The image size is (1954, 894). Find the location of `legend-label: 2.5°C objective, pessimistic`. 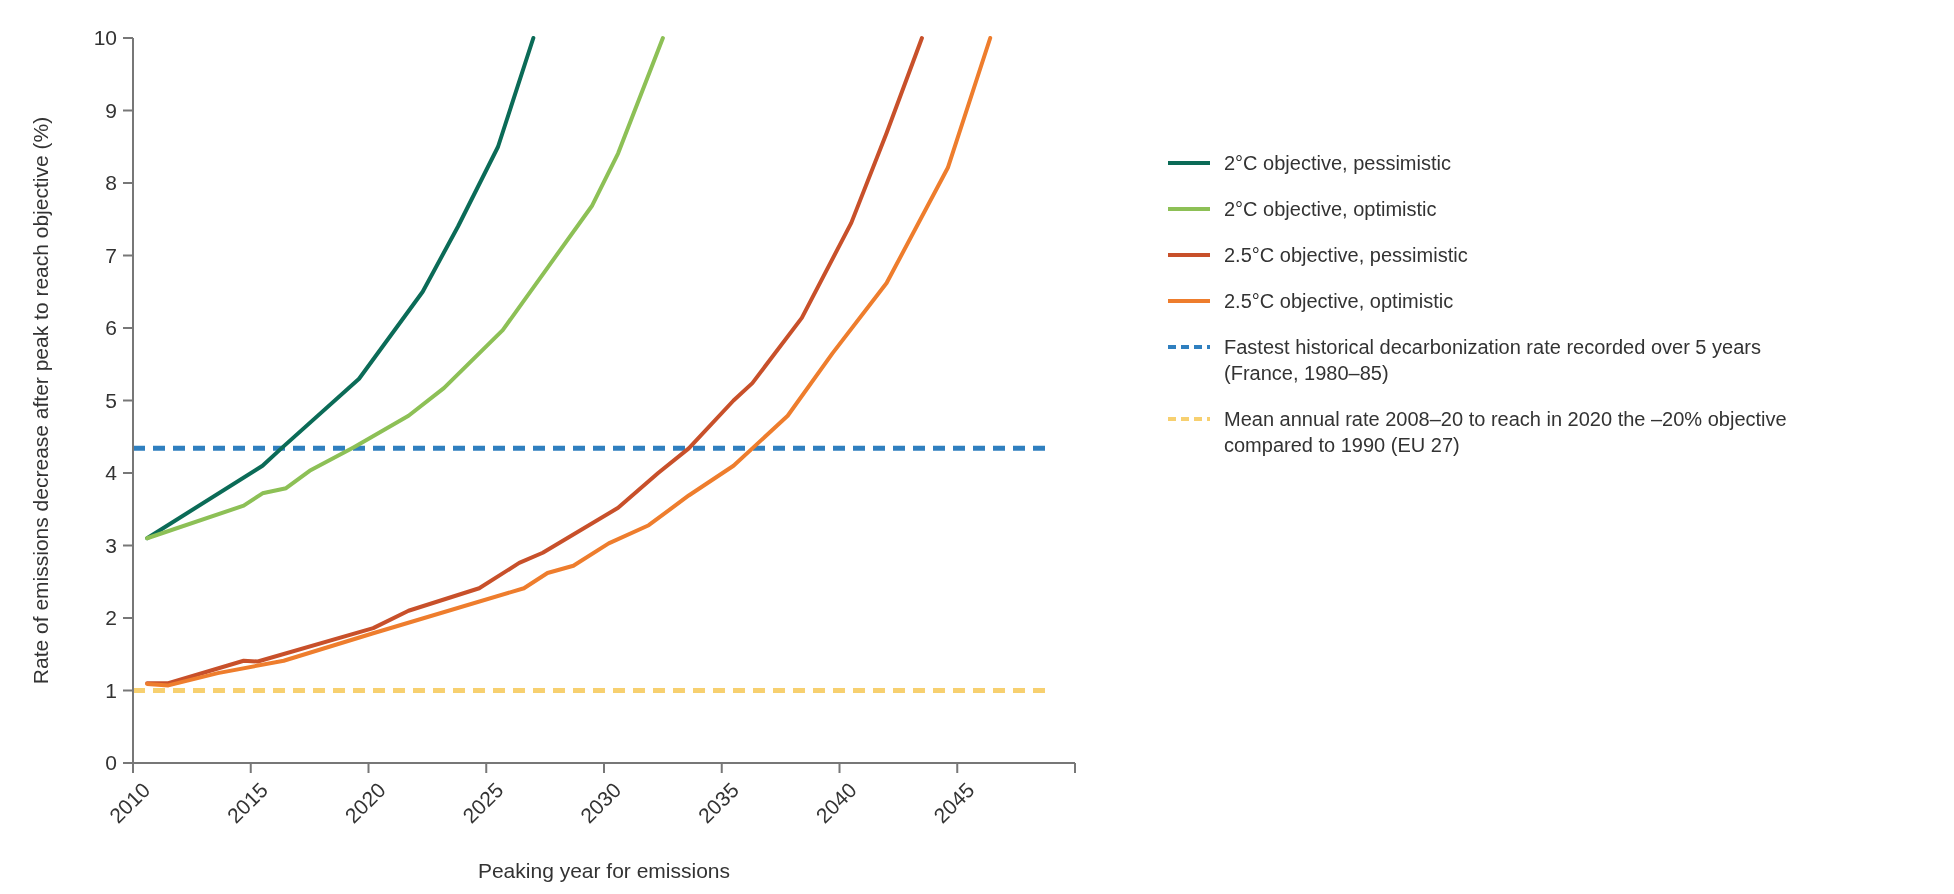

legend-label: 2.5°C objective, pessimistic is located at coordinates (1346, 255).